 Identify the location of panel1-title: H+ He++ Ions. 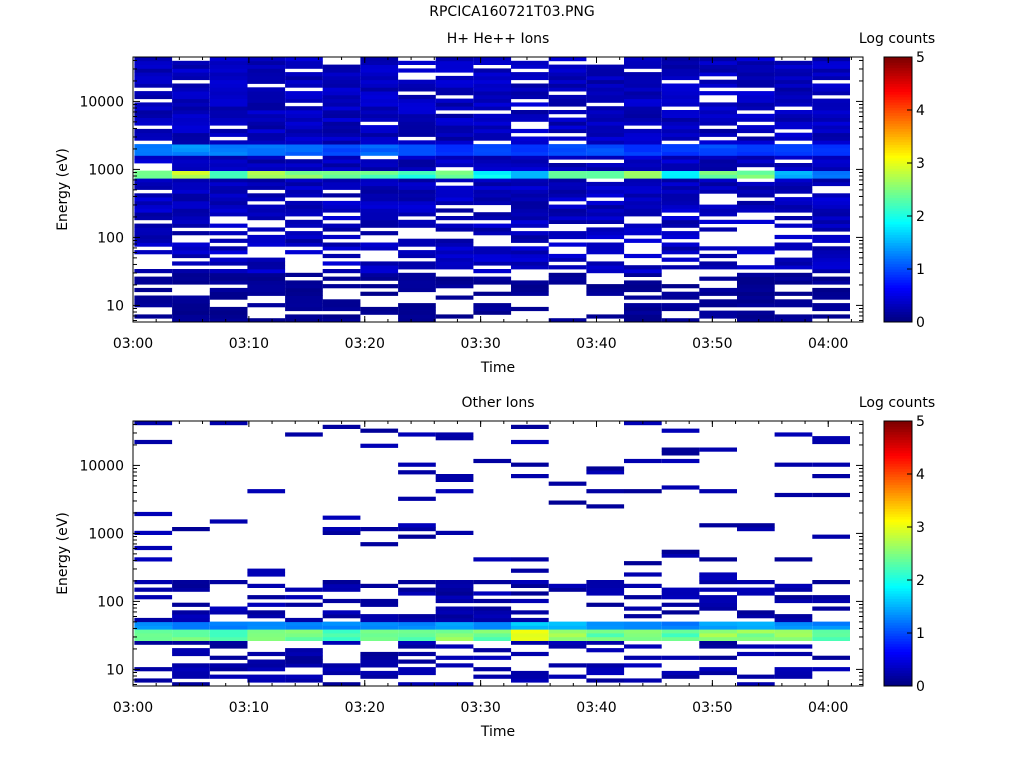
(498, 39).